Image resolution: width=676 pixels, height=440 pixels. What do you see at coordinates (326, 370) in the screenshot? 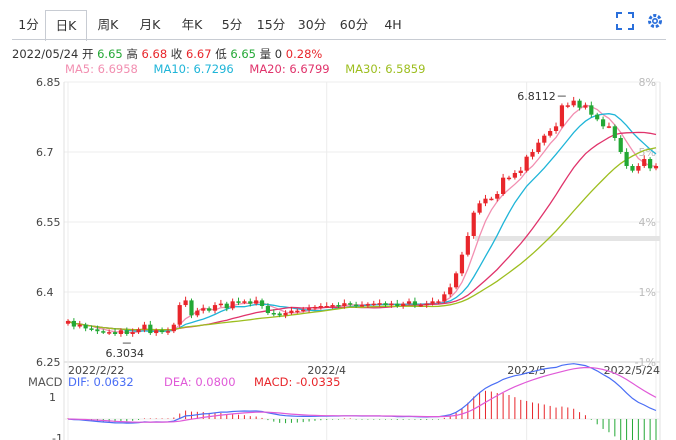
I see `date-tick-1: 2022/4` at bounding box center [326, 370].